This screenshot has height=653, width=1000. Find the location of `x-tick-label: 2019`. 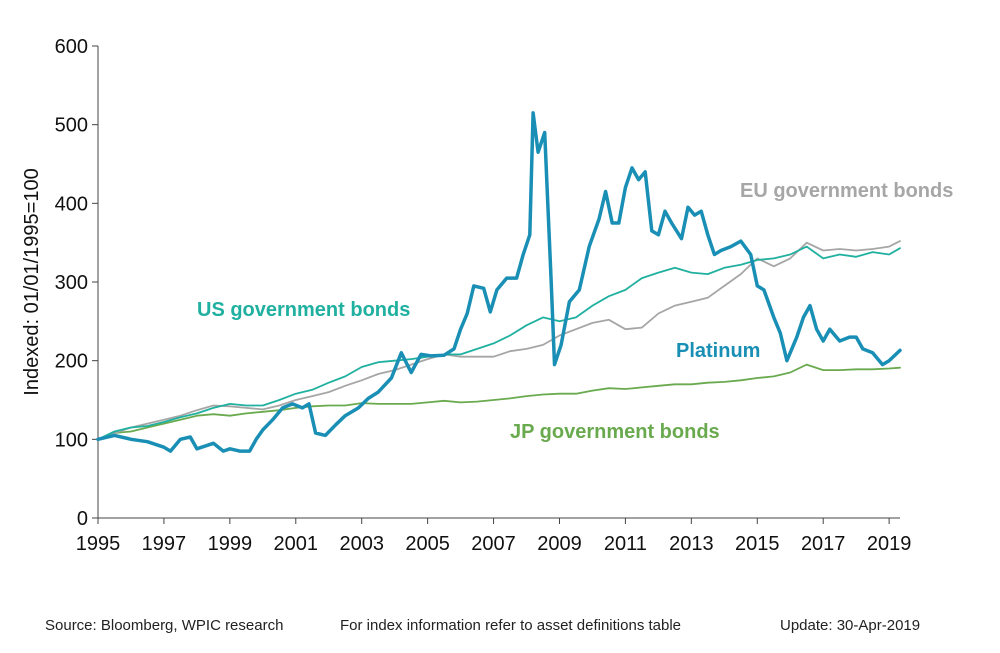

x-tick-label: 2019 is located at coordinates (889, 544).